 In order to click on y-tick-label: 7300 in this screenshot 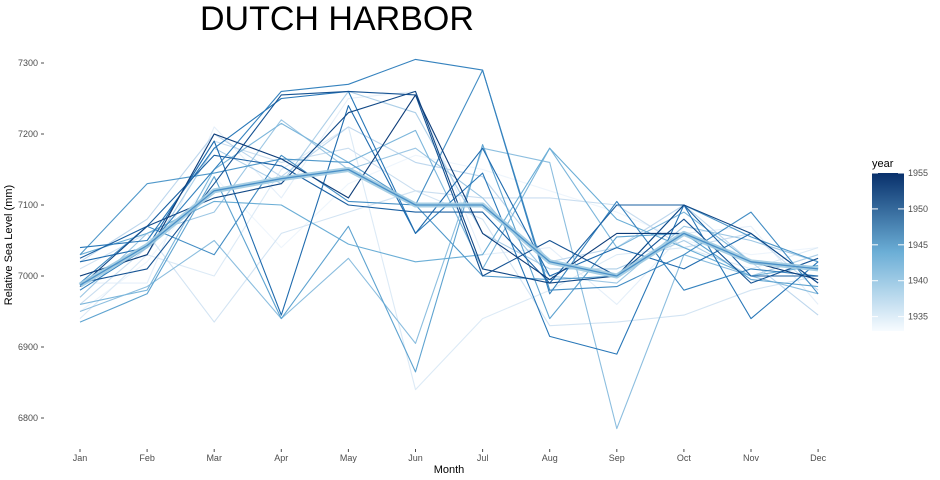, I will do `click(28, 63)`.